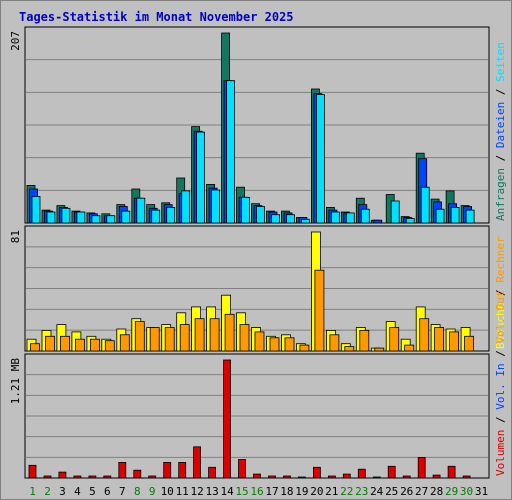 This screenshot has height=500, width=512. What do you see at coordinates (500, 131) in the screenshot?
I see `panel-top-legend: Anfragen / Dateien / Seiten` at bounding box center [500, 131].